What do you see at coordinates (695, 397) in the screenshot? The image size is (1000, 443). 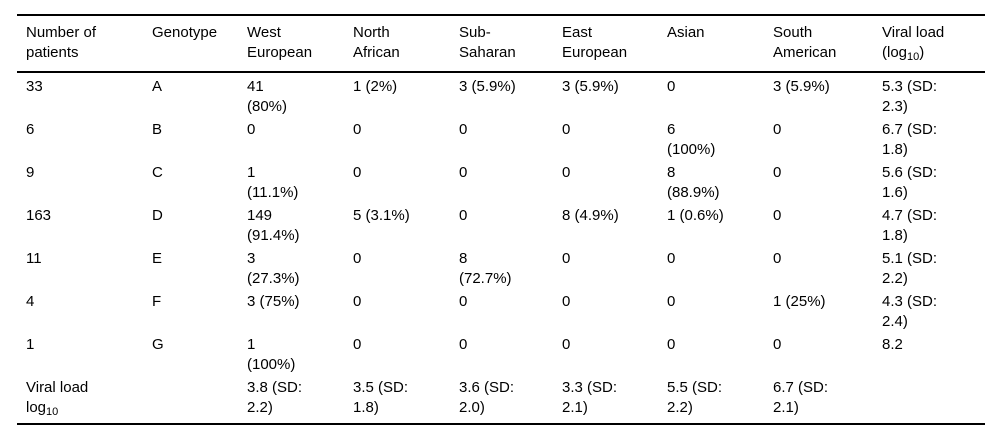 I see `cell-asian: 5.5 (SD: 2.2)` at bounding box center [695, 397].